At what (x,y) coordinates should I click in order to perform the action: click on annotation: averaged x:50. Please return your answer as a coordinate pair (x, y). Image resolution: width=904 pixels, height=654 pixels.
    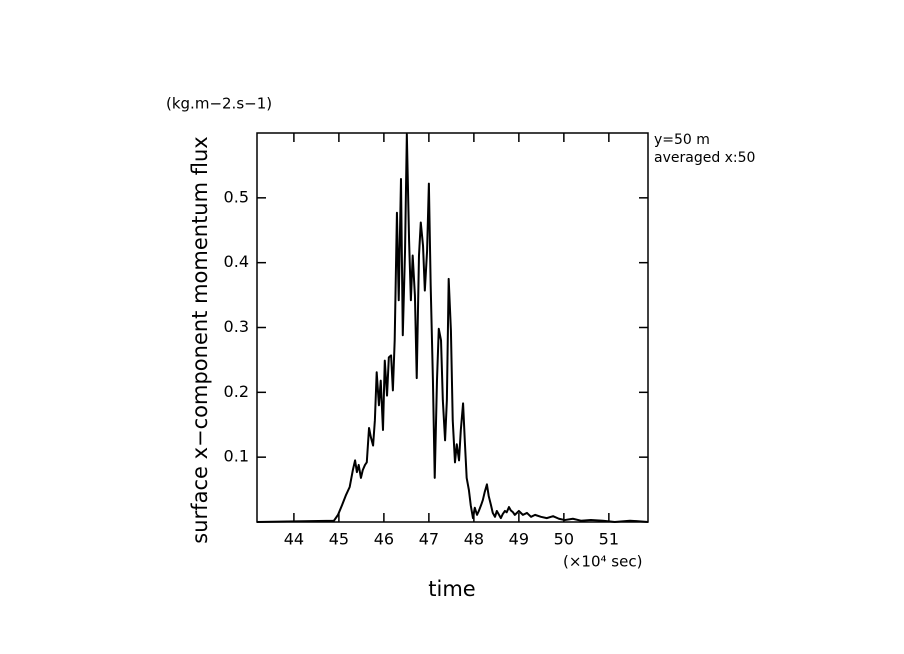
    Looking at the image, I should click on (704, 158).